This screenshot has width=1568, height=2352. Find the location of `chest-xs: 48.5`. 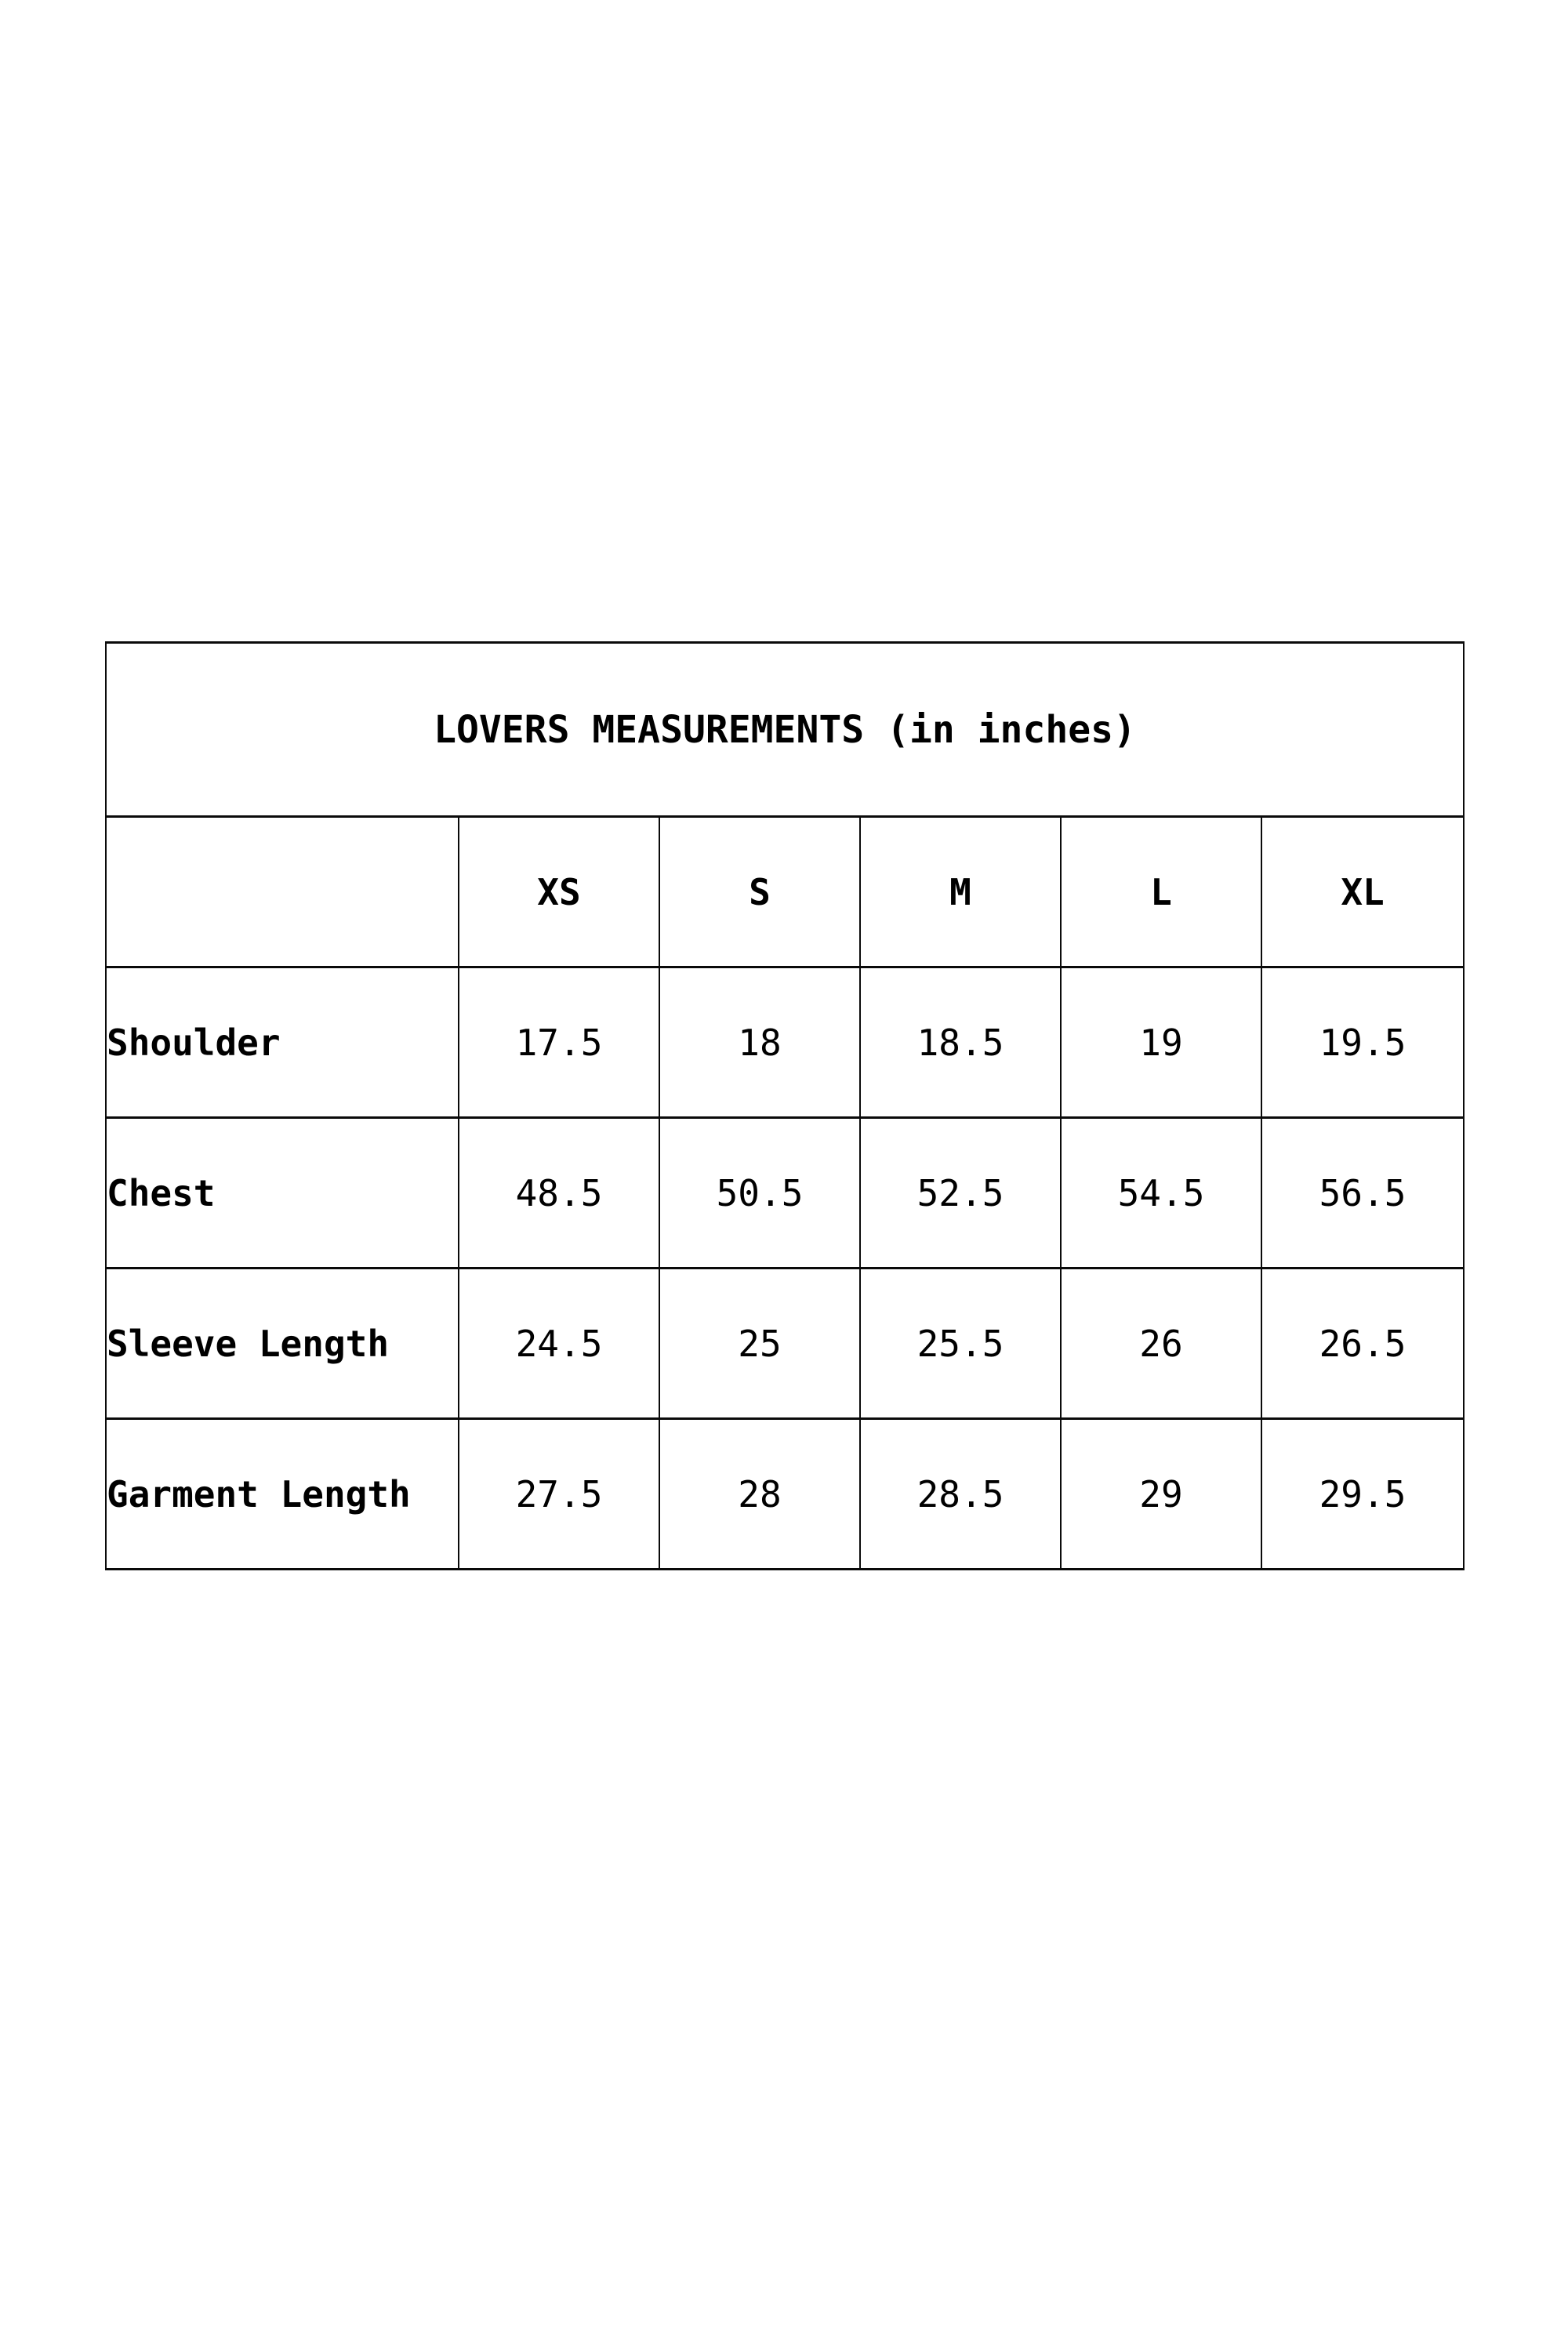

chest-xs: 48.5 is located at coordinates (559, 1192).